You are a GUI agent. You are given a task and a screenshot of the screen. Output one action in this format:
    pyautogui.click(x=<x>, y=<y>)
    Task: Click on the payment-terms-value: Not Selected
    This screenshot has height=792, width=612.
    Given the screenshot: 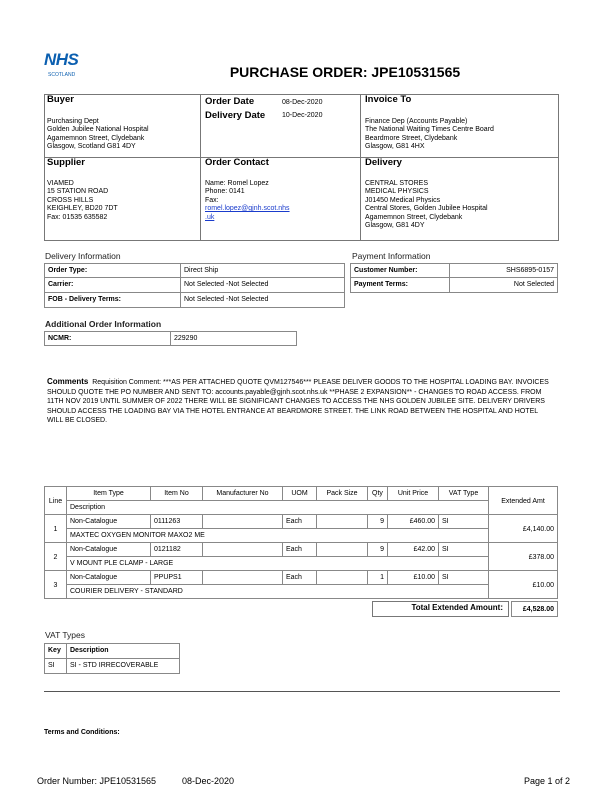 What is the action you would take?
    pyautogui.click(x=503, y=285)
    